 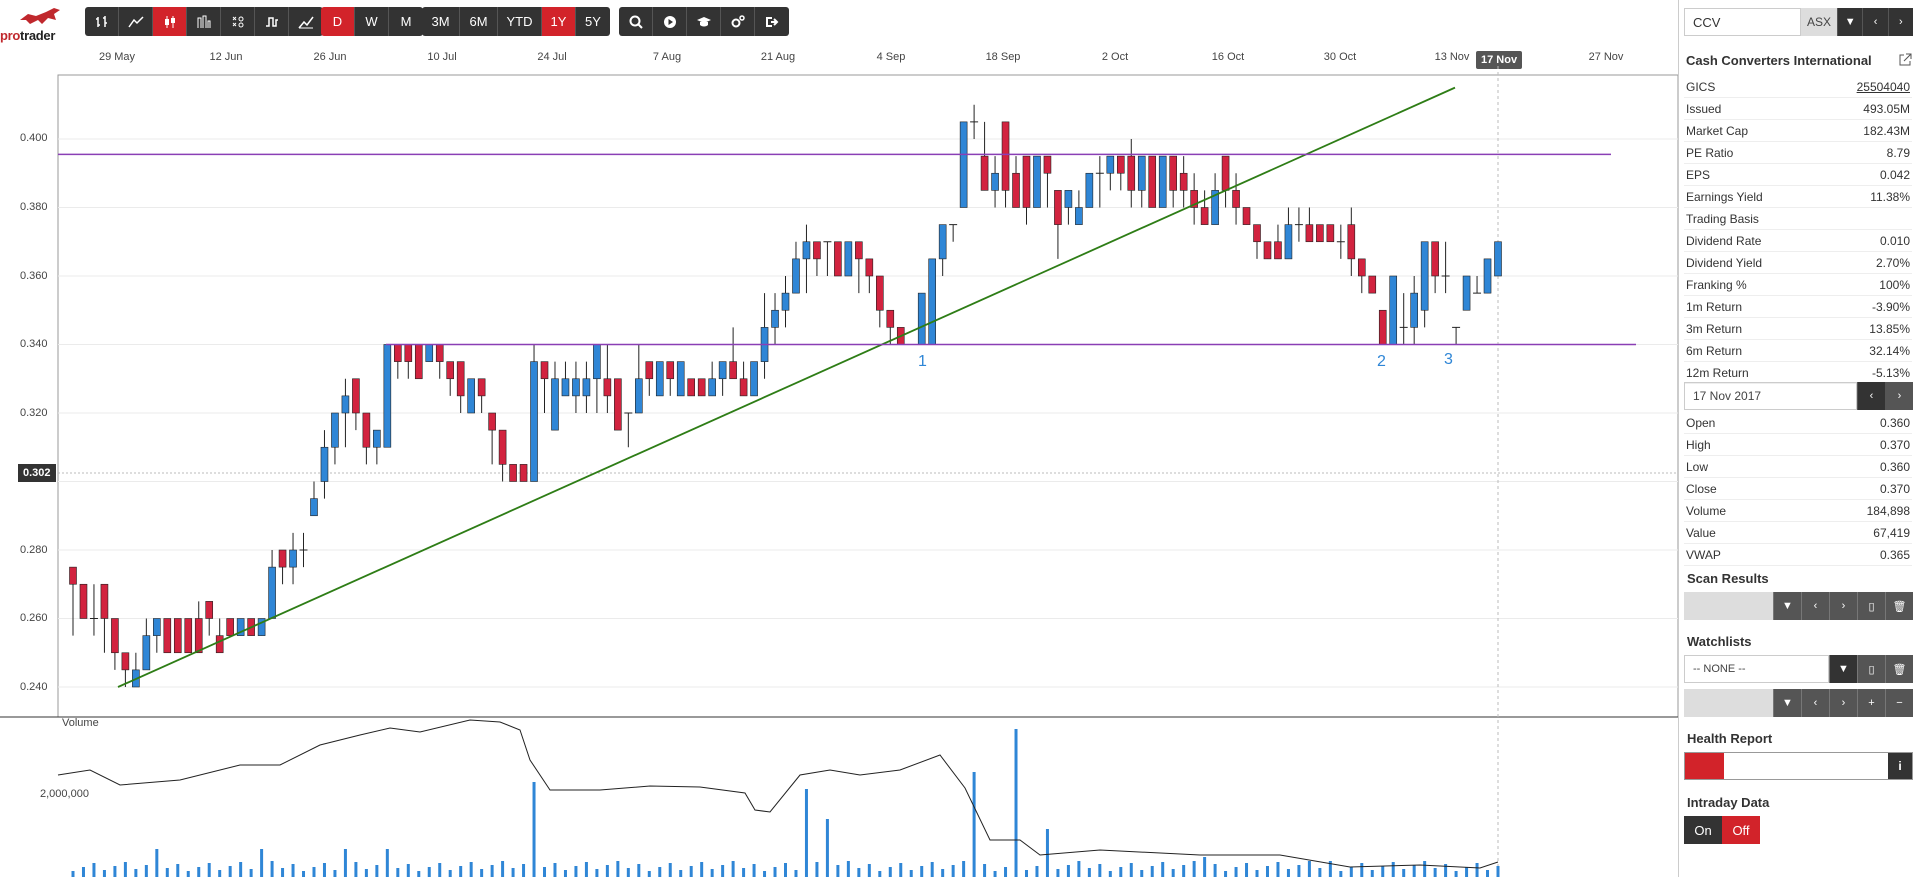 I want to click on intraday-off-button: Off, so click(x=1741, y=830).